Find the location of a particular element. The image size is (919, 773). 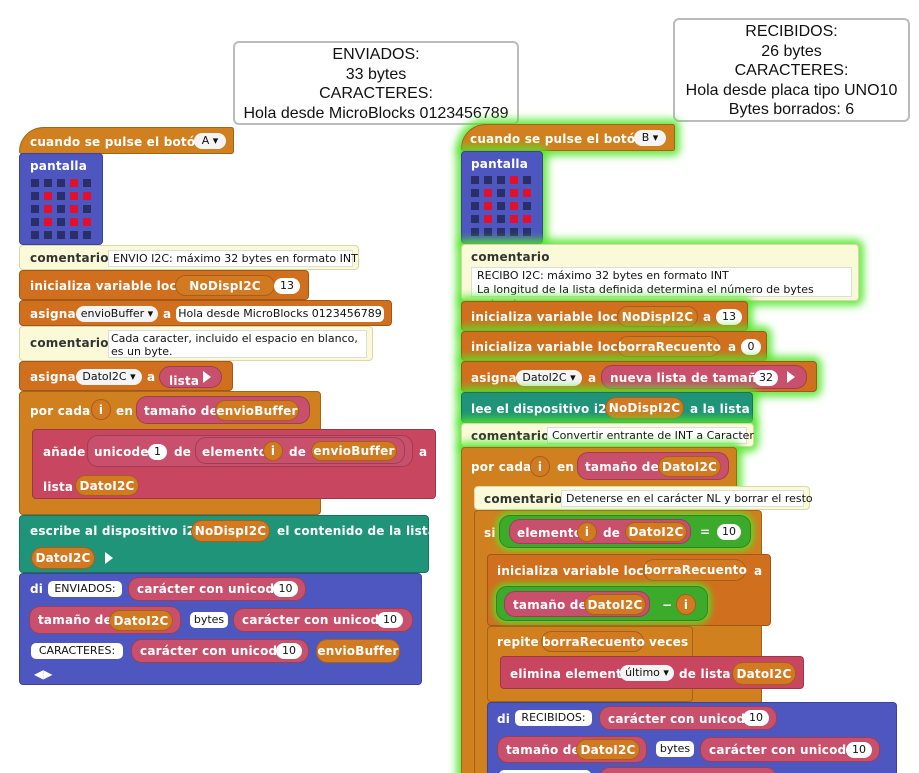

number-input: 0 is located at coordinates (751, 347).